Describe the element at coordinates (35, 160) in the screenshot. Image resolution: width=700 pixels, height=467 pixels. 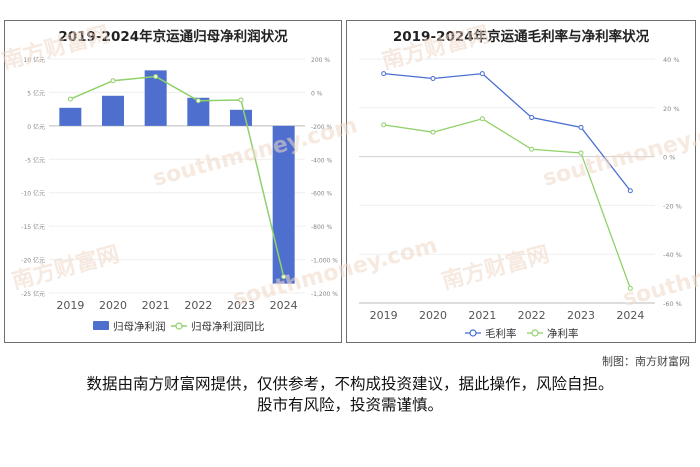
I see `y-tick-label-left: -5 亿元` at that location.